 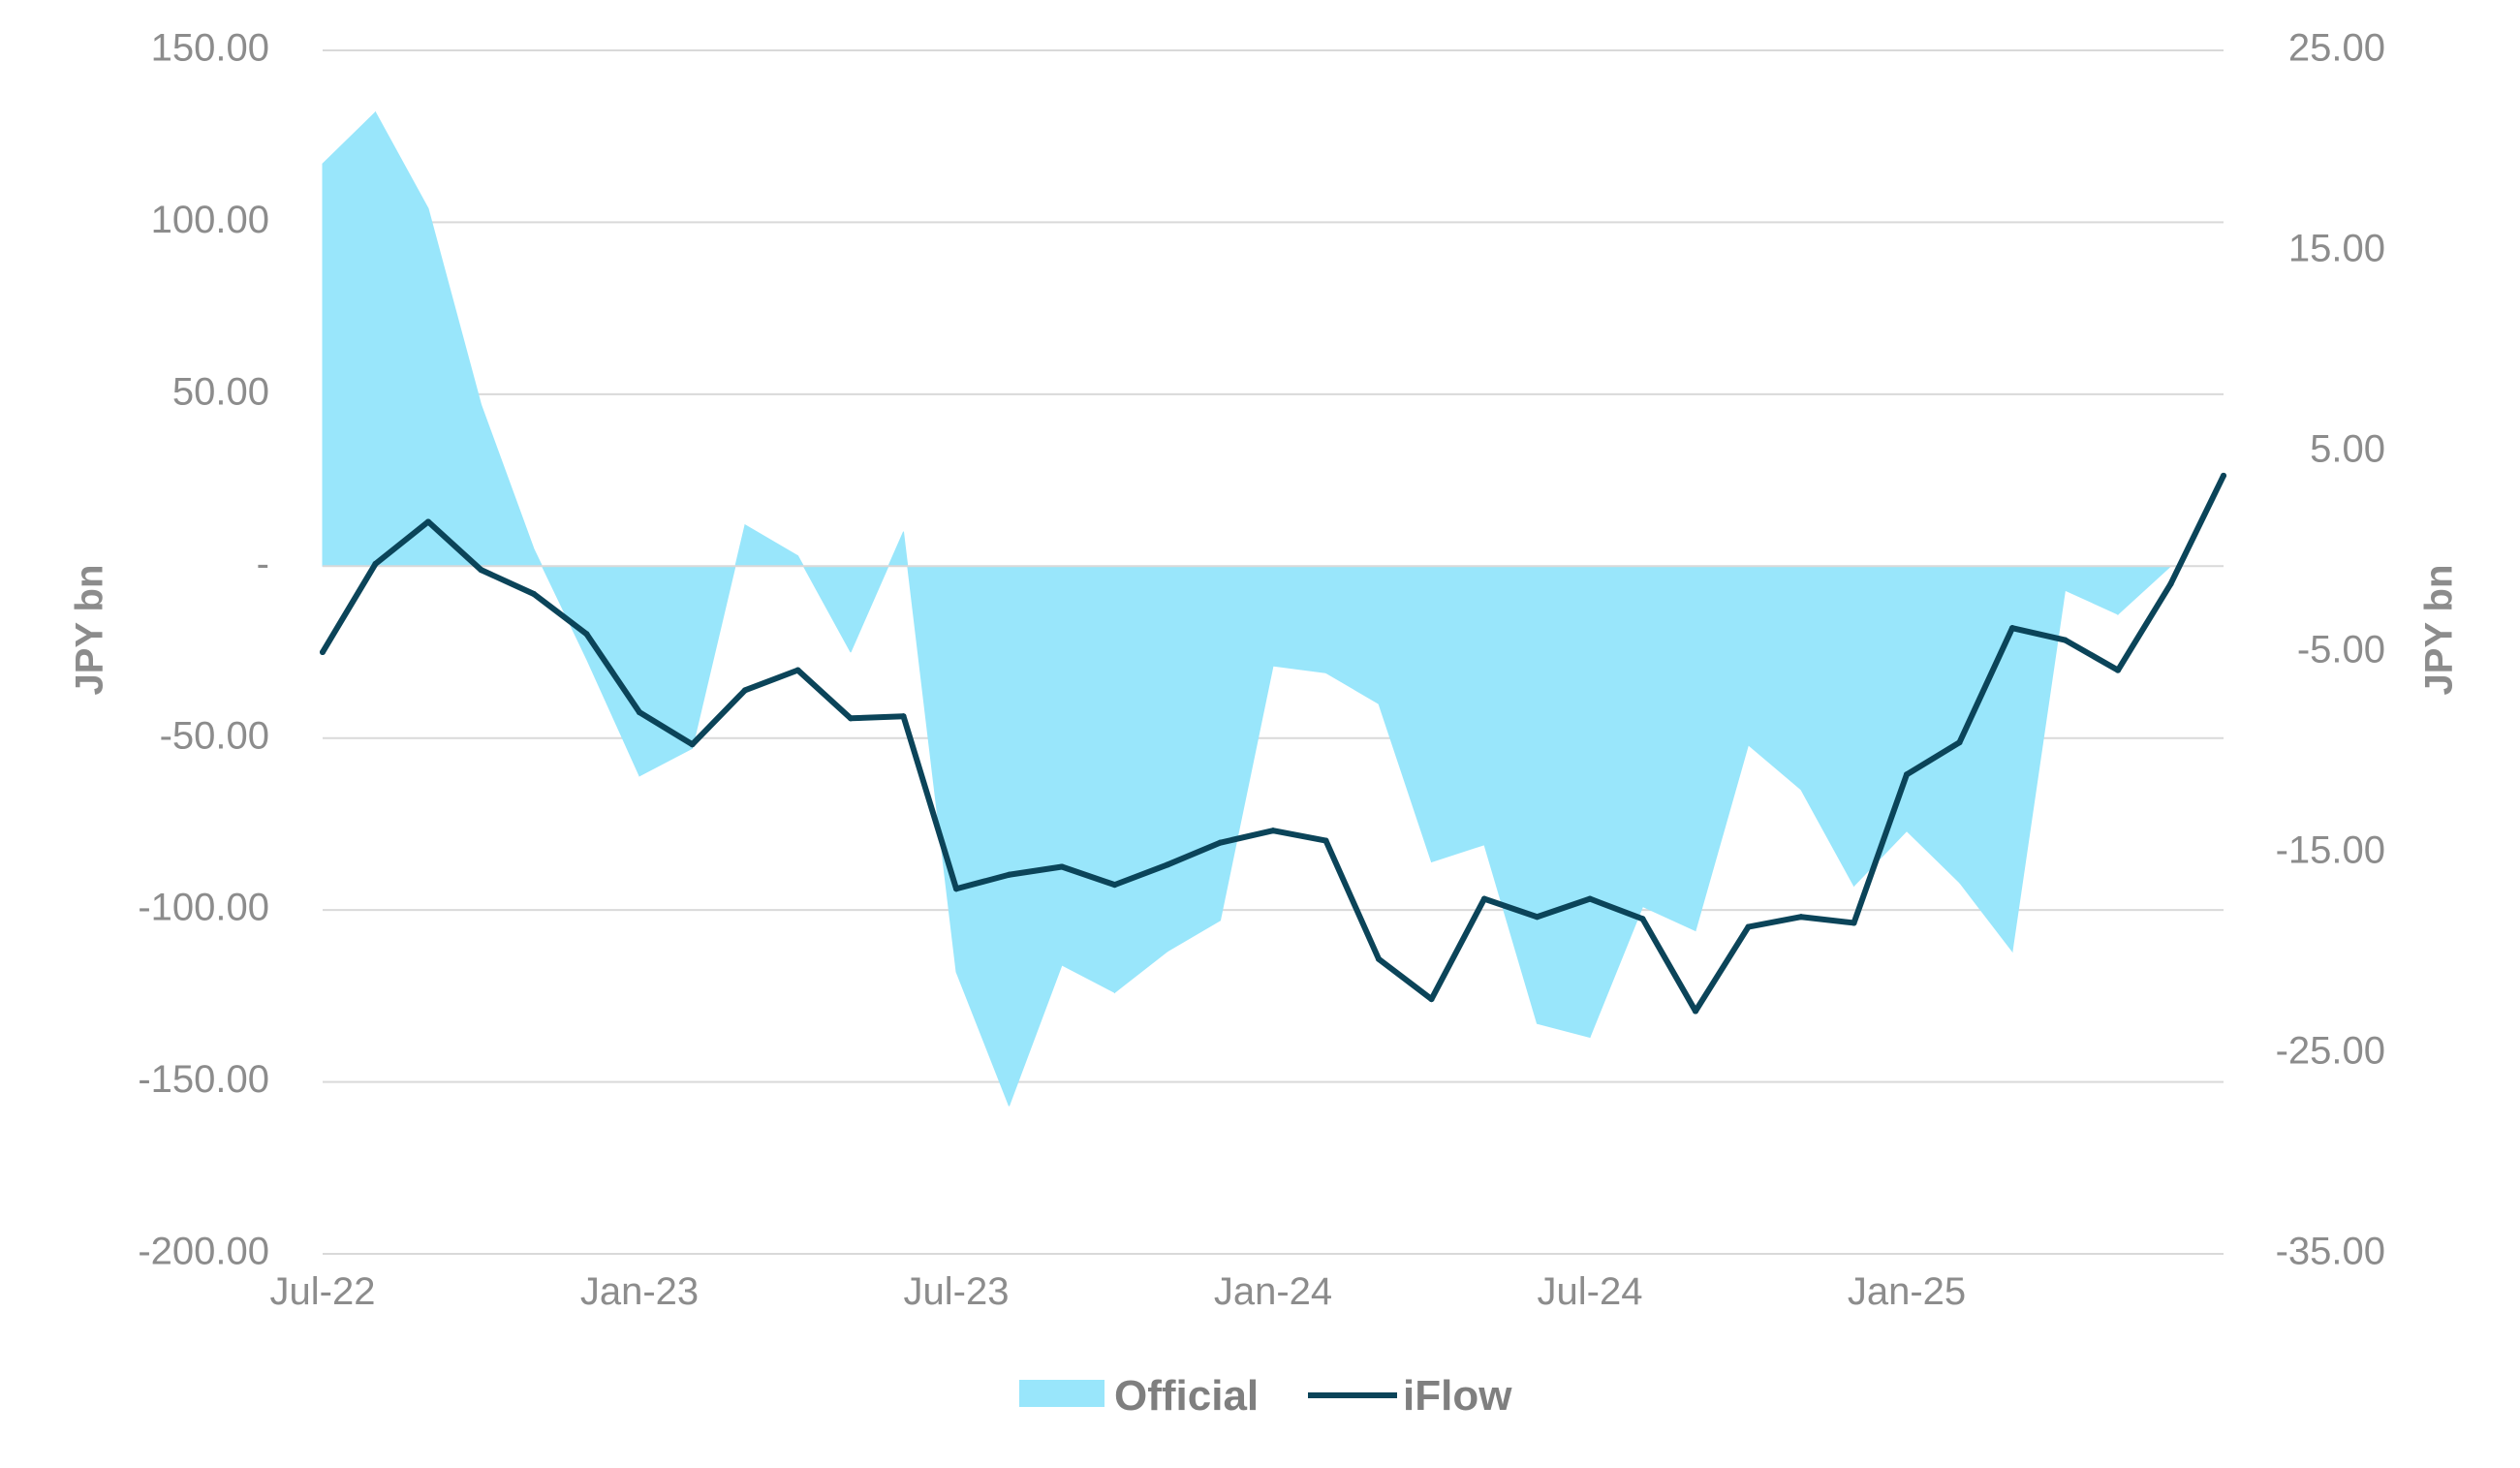 I want to click on iflow-point: May-23: -8.3, so click(x=851, y=718).